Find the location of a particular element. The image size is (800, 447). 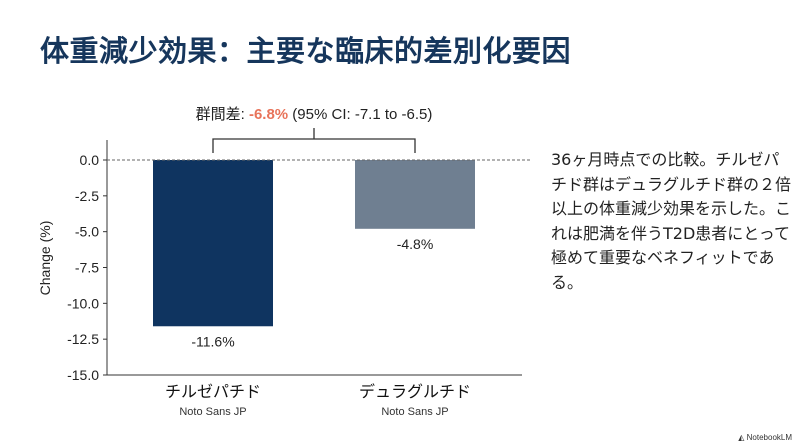

difference-bracket is located at coordinates (314, 140).